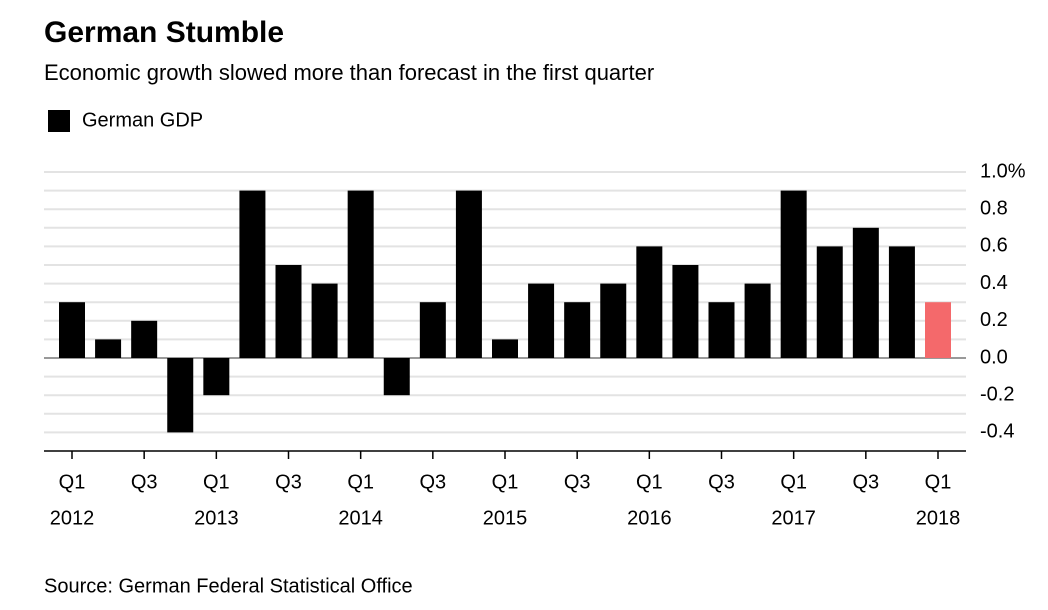 Image resolution: width=1048 pixels, height=610 pixels. What do you see at coordinates (994, 357) in the screenshot?
I see `y-tick-label: 0.0` at bounding box center [994, 357].